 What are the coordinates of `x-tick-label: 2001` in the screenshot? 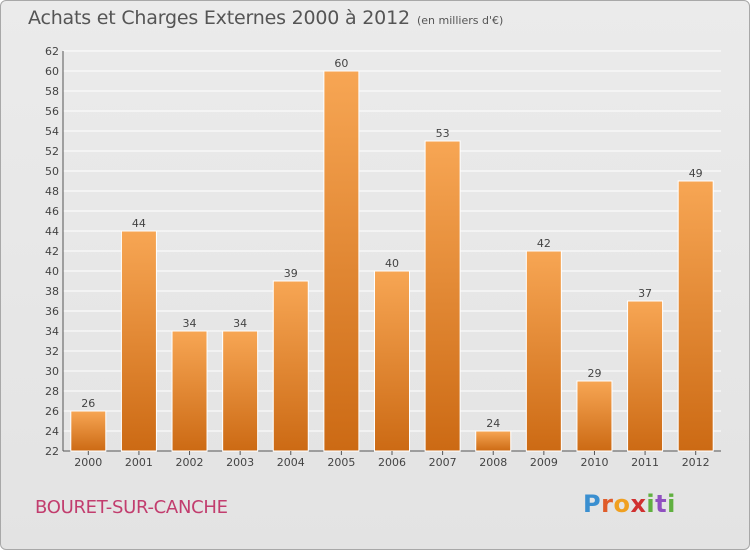 It's located at (139, 462).